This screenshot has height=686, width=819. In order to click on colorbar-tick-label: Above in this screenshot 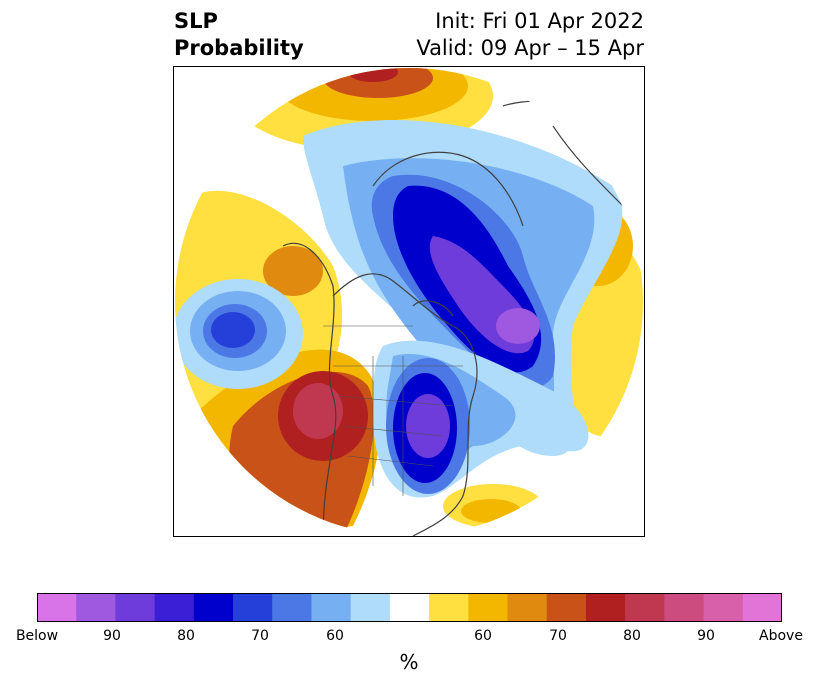, I will do `click(781, 636)`.